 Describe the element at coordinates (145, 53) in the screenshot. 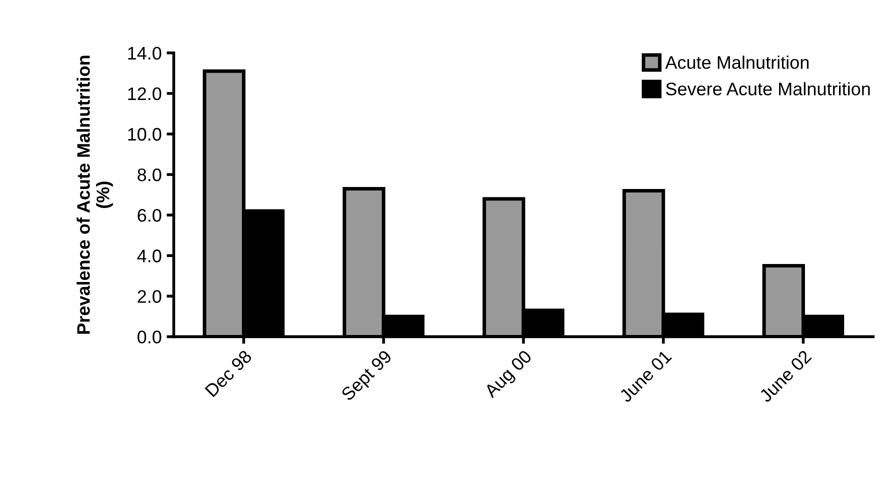

I see `y-tick-label: 14.0` at that location.